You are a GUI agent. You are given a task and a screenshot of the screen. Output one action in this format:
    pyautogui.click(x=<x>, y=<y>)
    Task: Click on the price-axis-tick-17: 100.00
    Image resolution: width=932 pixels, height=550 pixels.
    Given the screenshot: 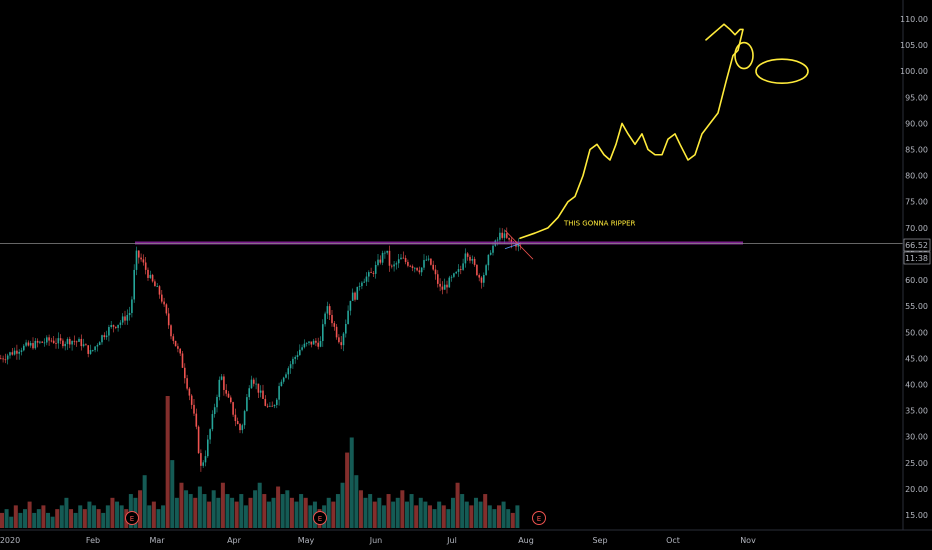 What is the action you would take?
    pyautogui.click(x=914, y=71)
    